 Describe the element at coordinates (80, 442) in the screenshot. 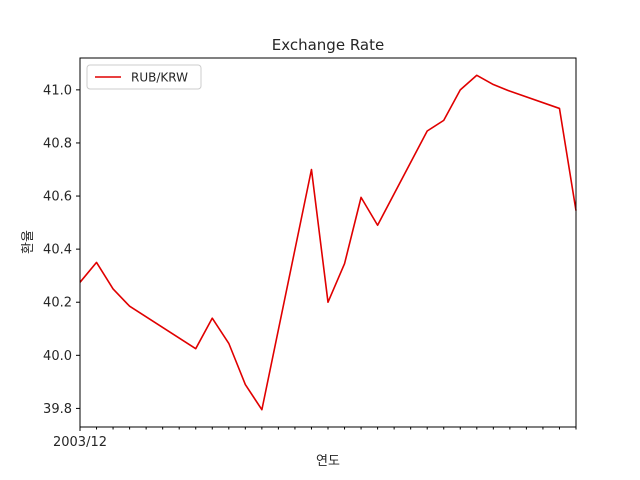

I see `x-tick-label: 2003/12` at that location.